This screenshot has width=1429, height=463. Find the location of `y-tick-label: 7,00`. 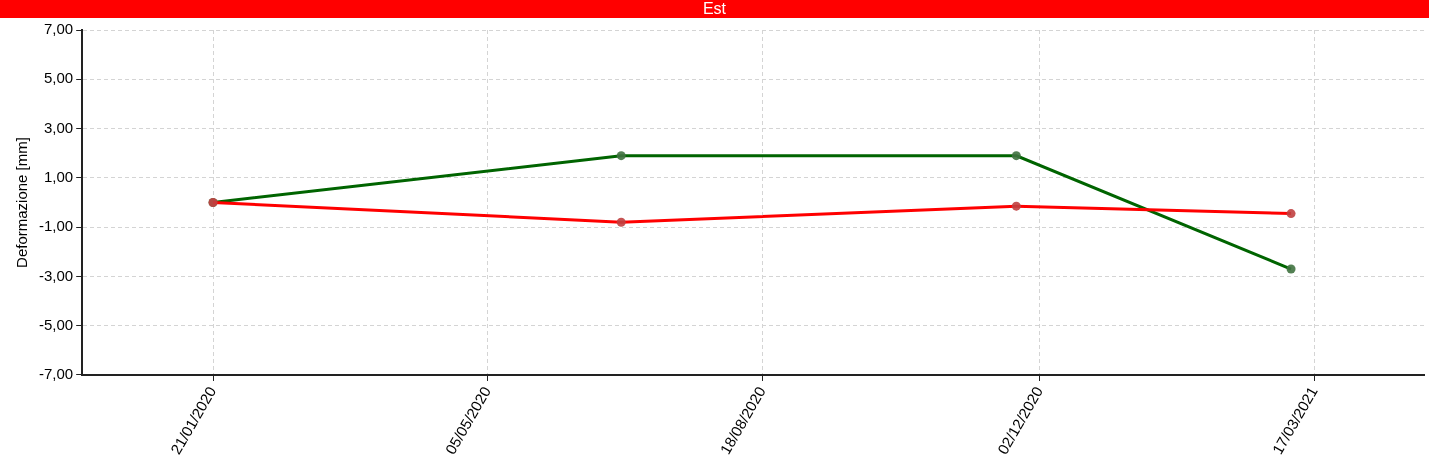

y-tick-label: 7,00 is located at coordinates (58, 29).